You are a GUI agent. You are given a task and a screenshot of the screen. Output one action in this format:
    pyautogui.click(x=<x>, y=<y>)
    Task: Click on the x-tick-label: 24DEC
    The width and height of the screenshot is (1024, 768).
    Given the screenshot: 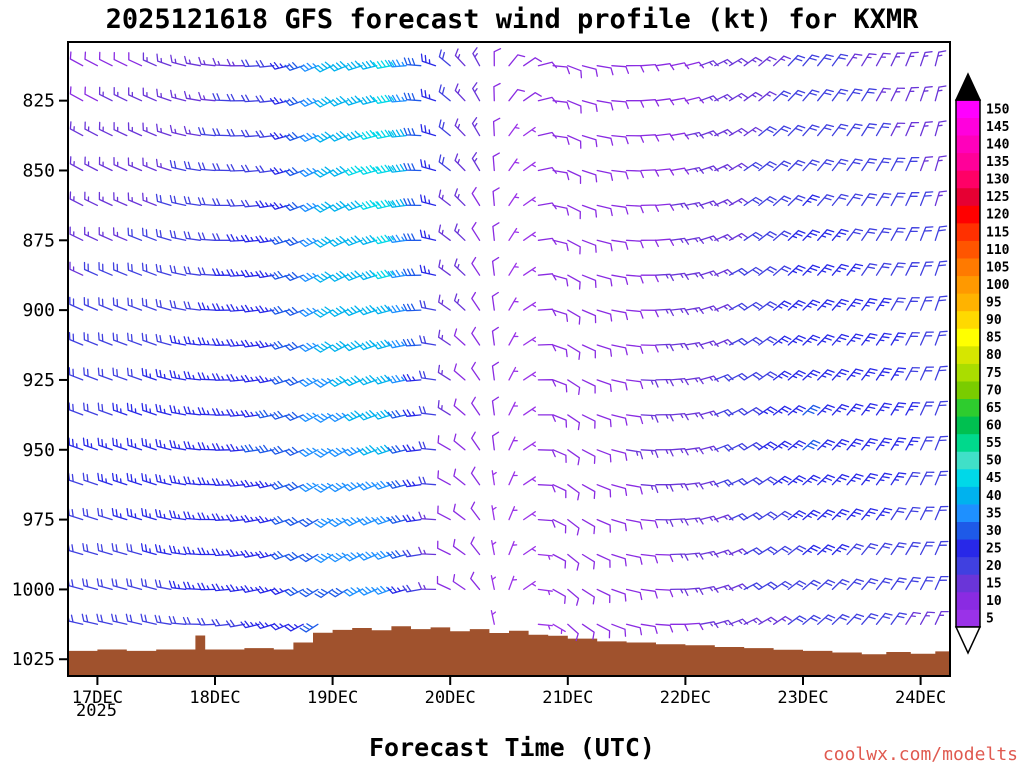 What is the action you would take?
    pyautogui.click(x=920, y=698)
    